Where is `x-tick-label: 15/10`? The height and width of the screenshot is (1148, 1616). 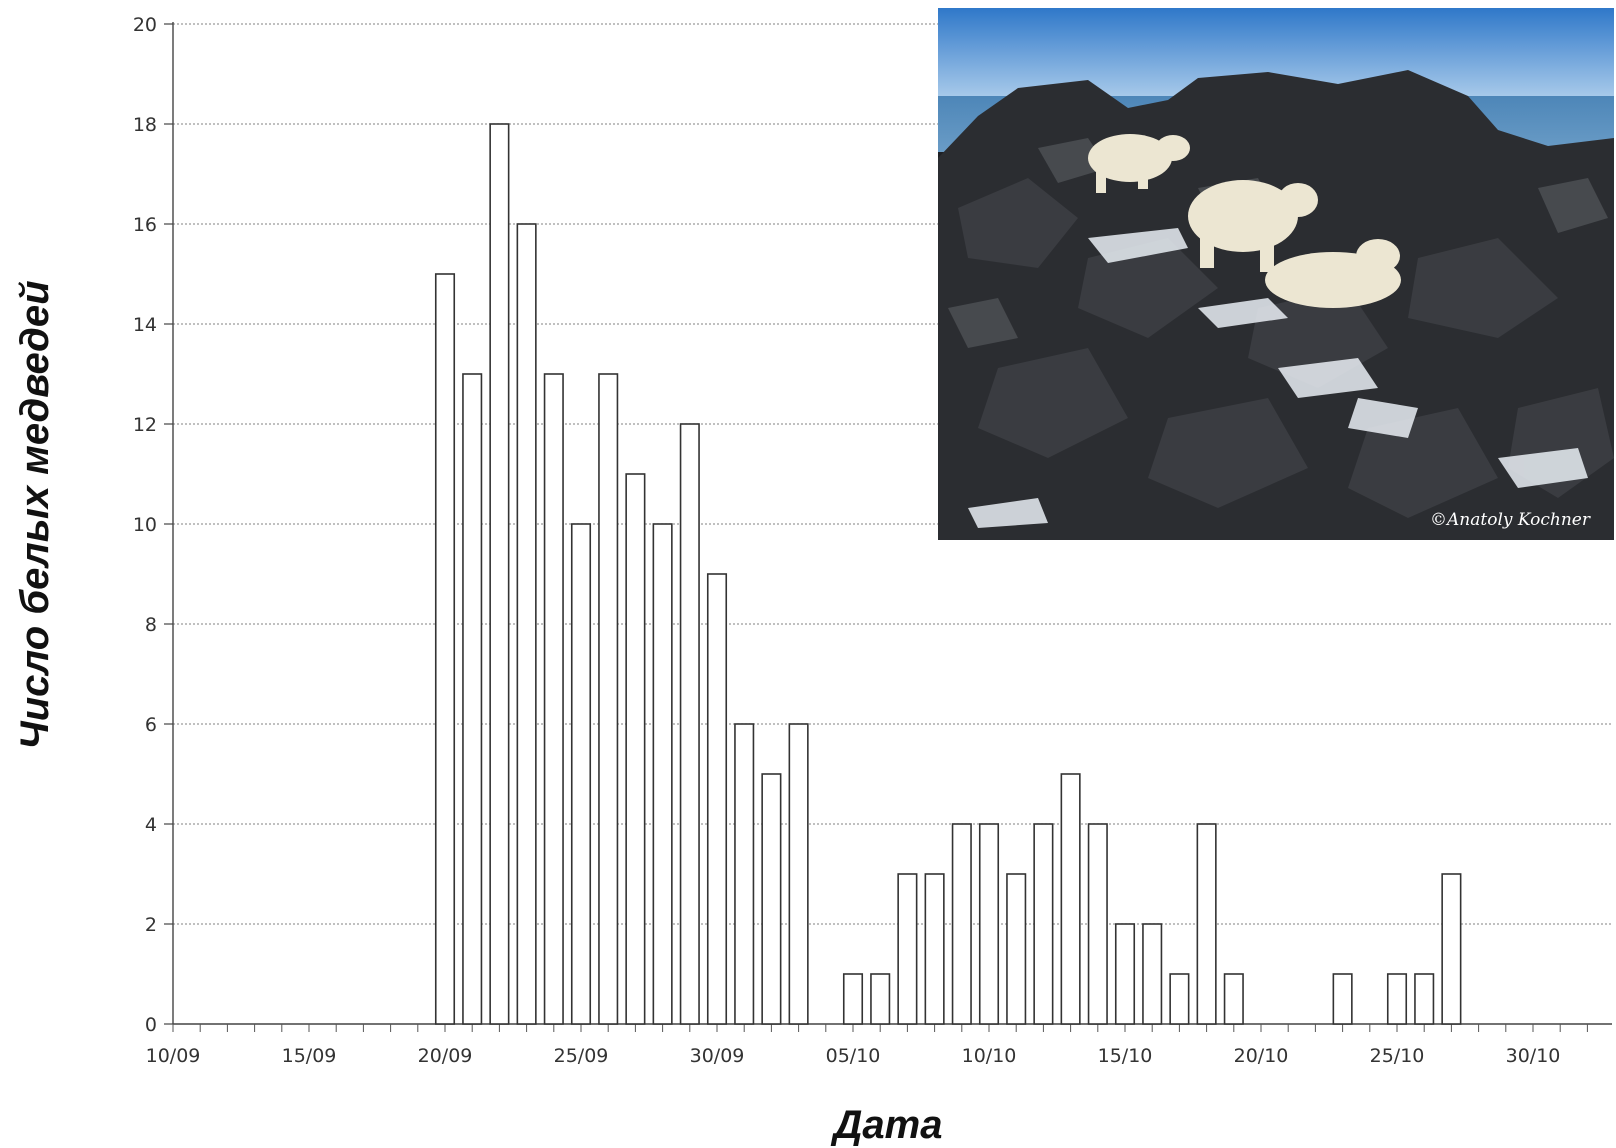 x-tick-label: 15/10 is located at coordinates (1125, 1056).